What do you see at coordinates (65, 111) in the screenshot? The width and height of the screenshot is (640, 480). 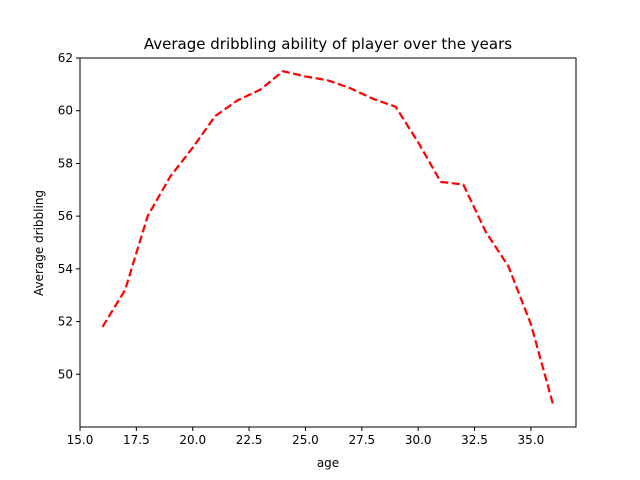 I see `y-tick-label: 60` at bounding box center [65, 111].